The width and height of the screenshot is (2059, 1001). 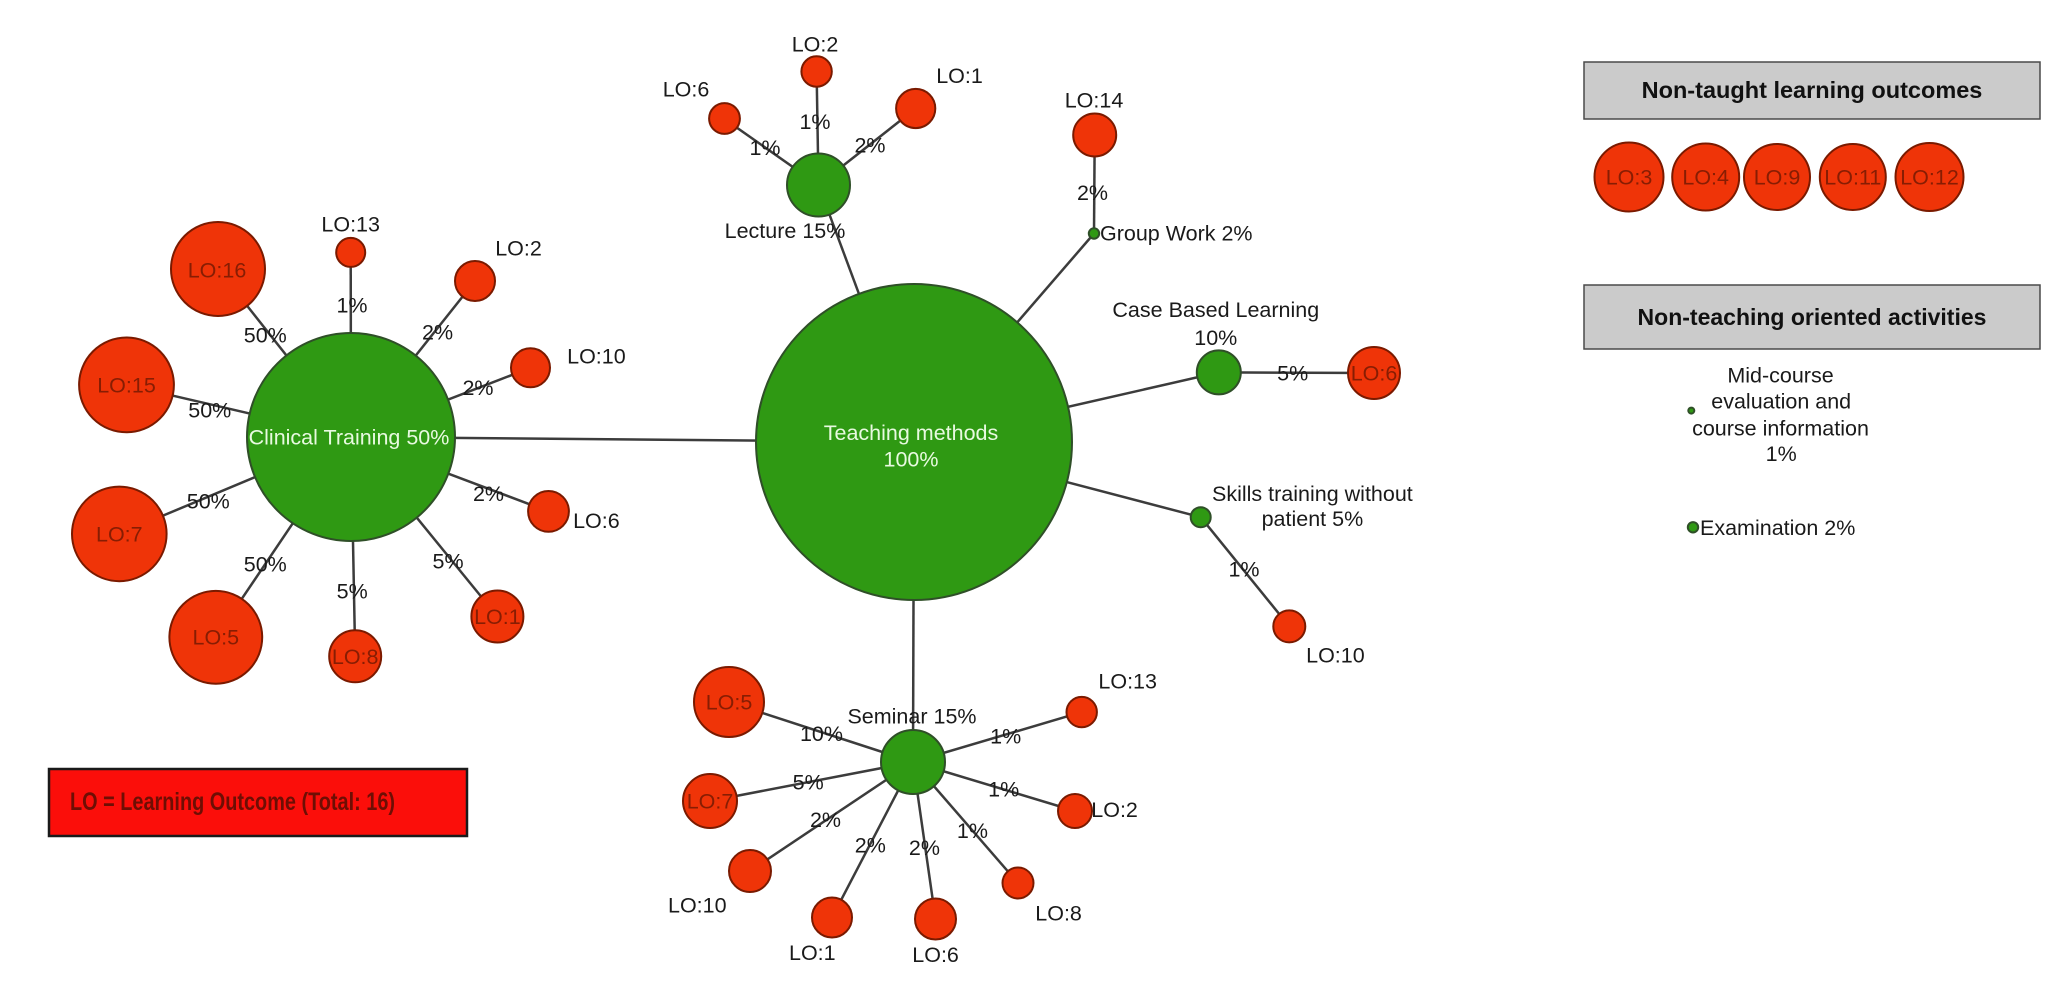 I want to click on svg-text:Non-teaching oriented activiti: Non-teaching oriented activities, so click(x=1812, y=317).